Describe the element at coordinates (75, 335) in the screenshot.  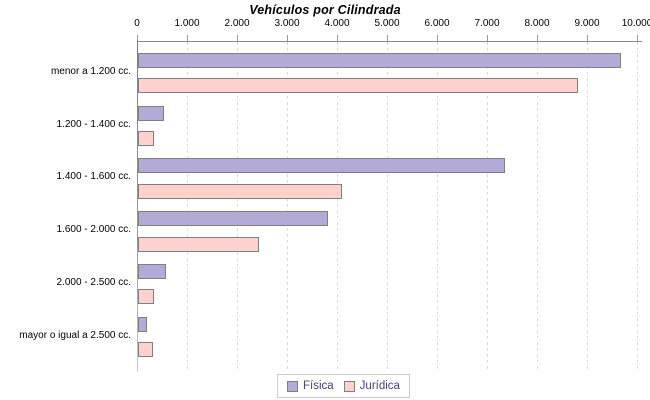
I see `category-label: mayor o igual a 2.500 cc.` at that location.